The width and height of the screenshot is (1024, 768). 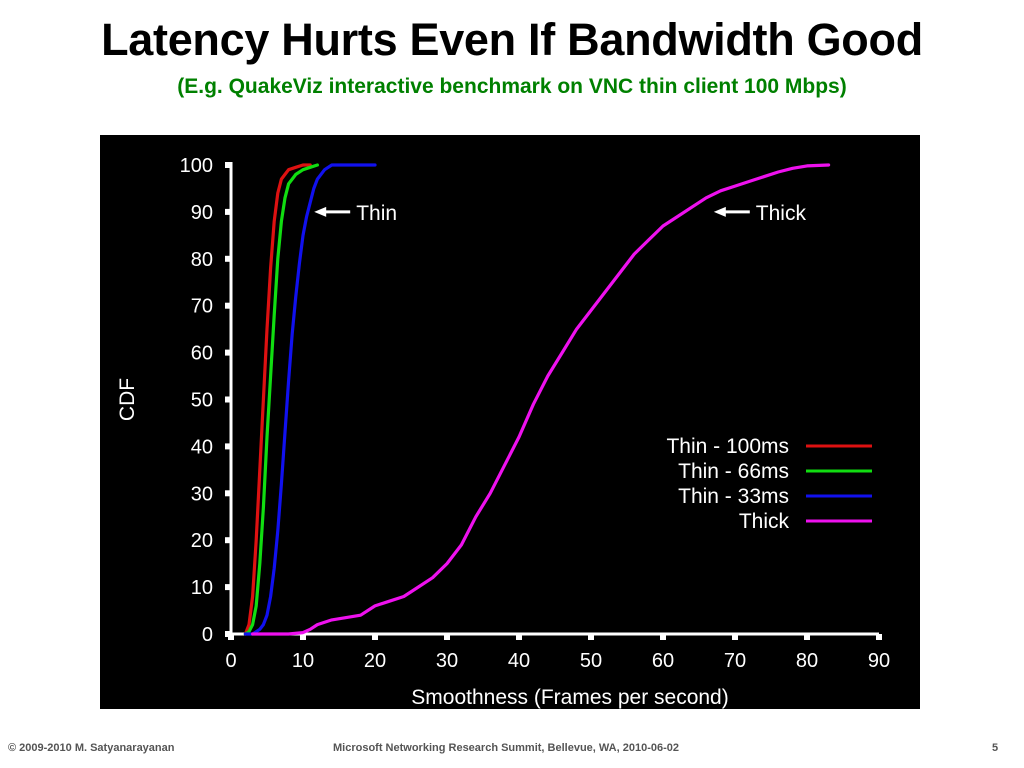 I want to click on y-tick-label: 40, so click(x=202, y=447).